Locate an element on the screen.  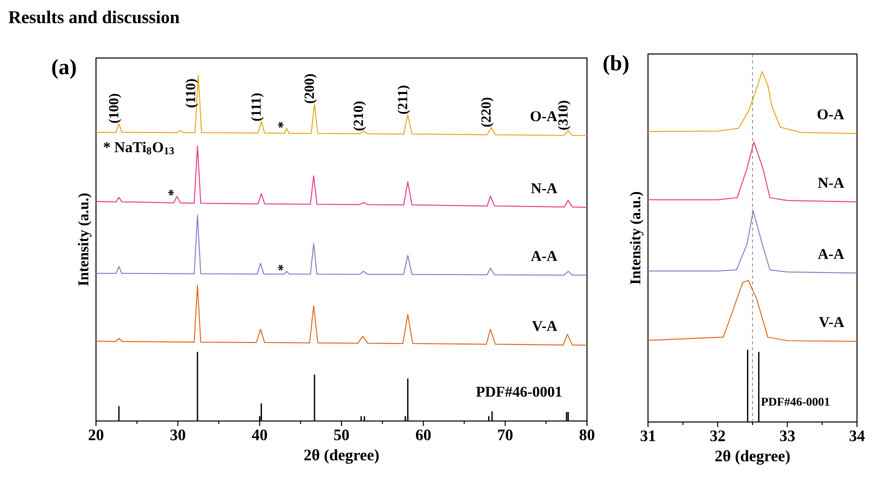
x-tick-label: 32 is located at coordinates (717, 436).